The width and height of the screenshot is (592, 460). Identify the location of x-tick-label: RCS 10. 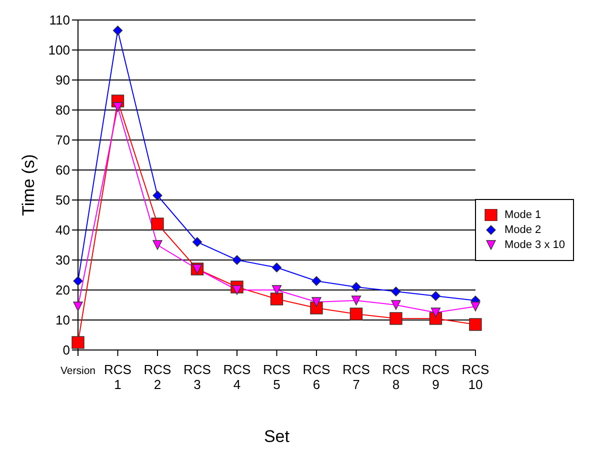
(476, 377).